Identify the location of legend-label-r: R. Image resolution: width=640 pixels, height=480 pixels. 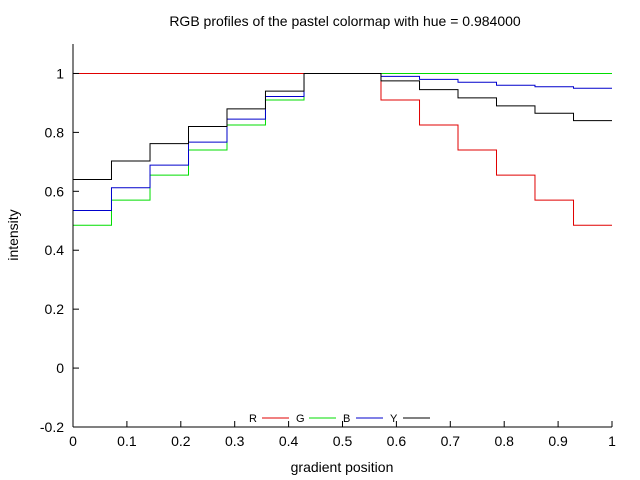
(253, 419).